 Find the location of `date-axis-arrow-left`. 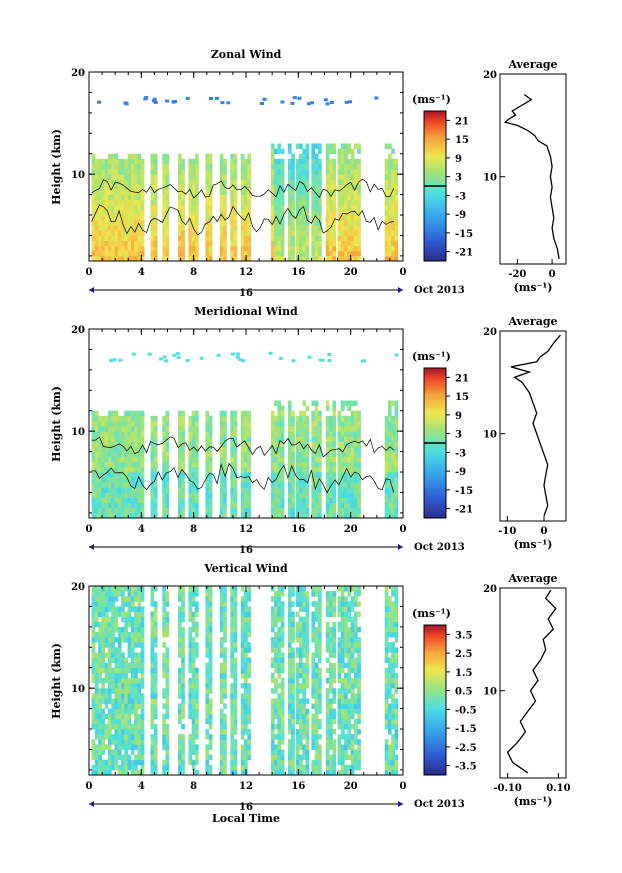

date-axis-arrow-left is located at coordinates (91, 547).